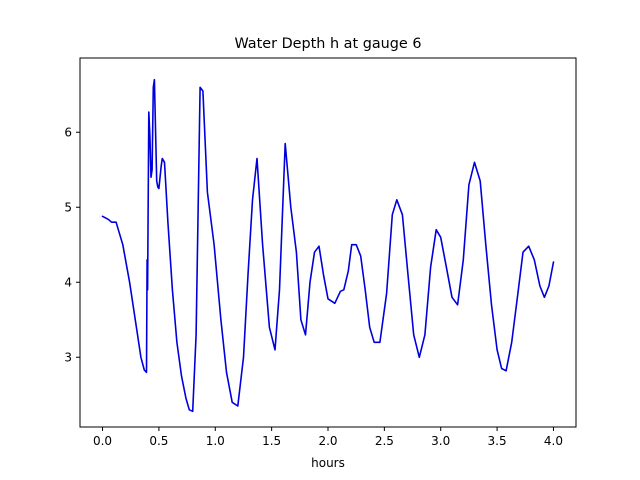 The height and width of the screenshot is (480, 640). I want to click on x-tick-label: 3.0, so click(440, 441).